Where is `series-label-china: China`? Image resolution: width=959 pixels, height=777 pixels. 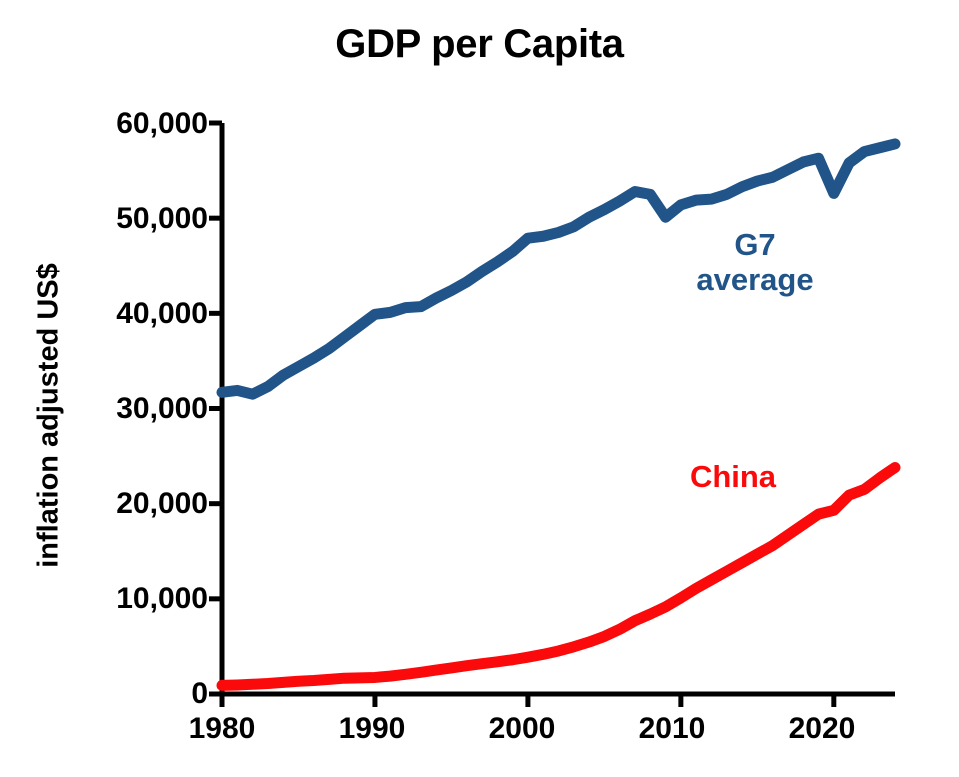
series-label-china: China is located at coordinates (733, 476).